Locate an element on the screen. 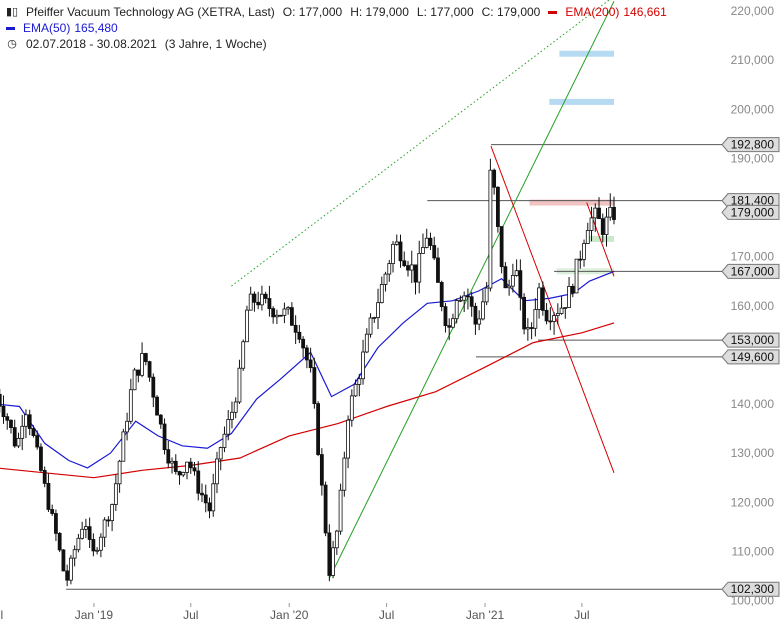  y-tick-label: 140,000 is located at coordinates (753, 404).